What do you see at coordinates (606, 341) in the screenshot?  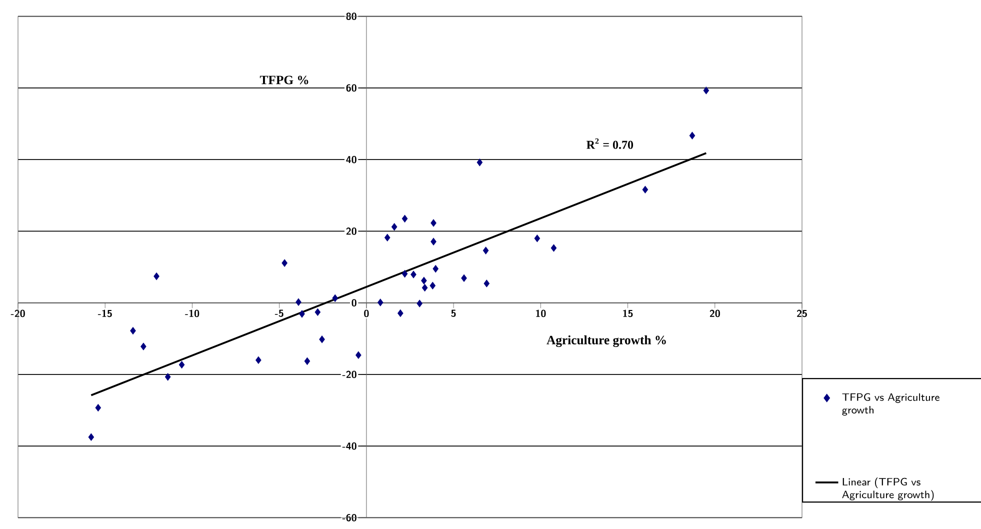 I see `x-axis-title: Agriculture growth %` at bounding box center [606, 341].